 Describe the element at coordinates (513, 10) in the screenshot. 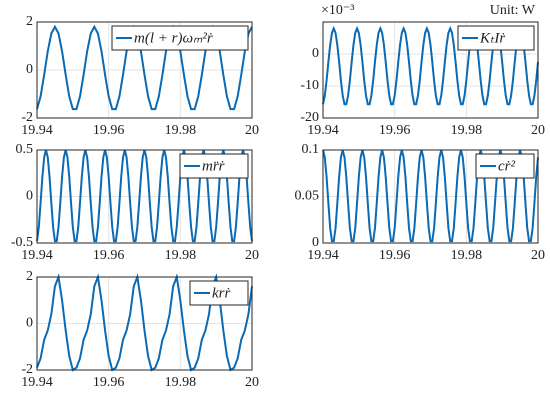

I see `annotation: Unit: W` at that location.